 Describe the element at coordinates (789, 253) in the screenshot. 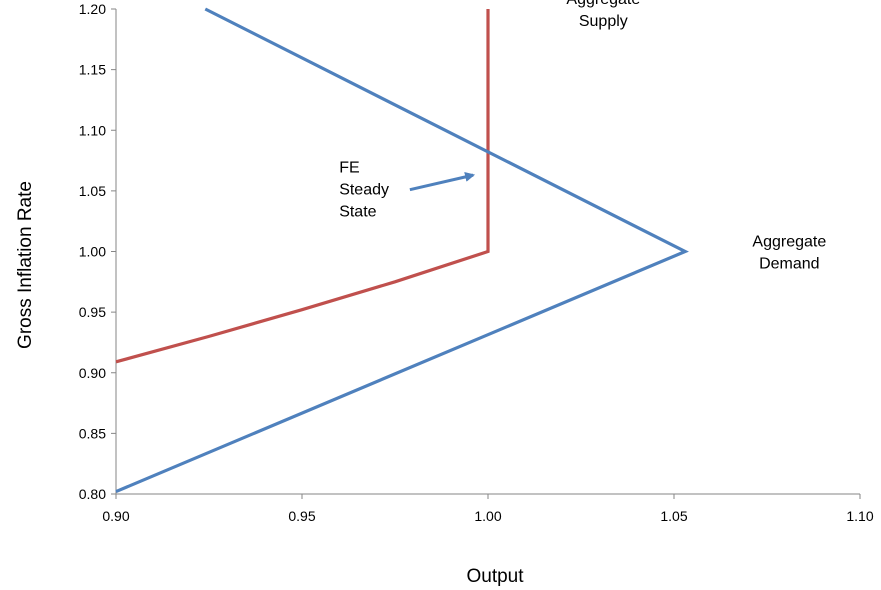

I see `ad-label: Aggregate Demand` at that location.